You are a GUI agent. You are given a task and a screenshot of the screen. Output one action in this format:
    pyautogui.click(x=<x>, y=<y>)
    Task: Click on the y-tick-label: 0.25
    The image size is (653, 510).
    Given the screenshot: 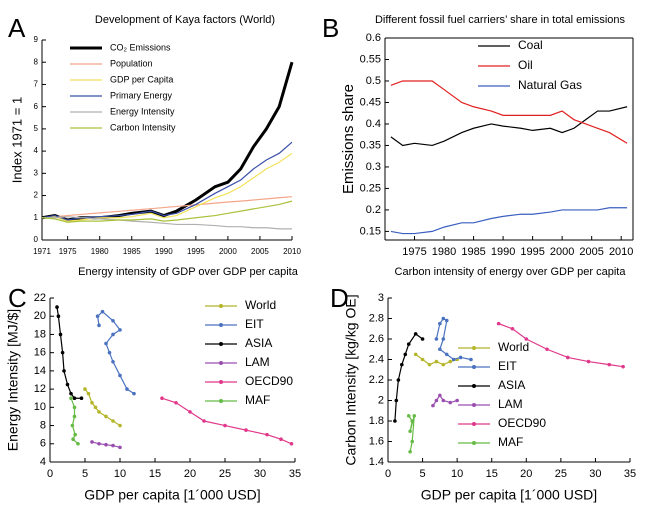 What is the action you would take?
    pyautogui.click(x=370, y=188)
    